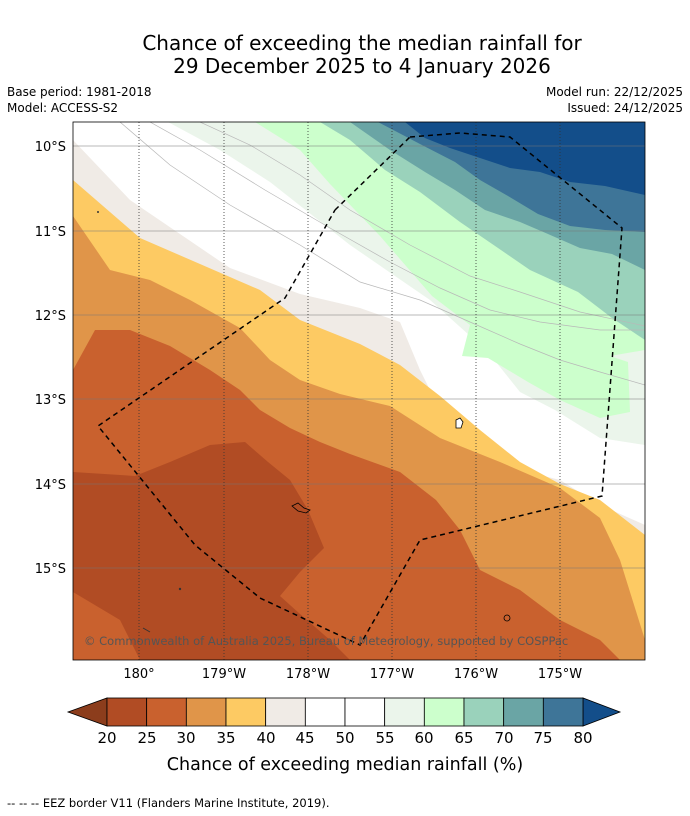  I want to click on colorbar-tick: 20, so click(106, 738).